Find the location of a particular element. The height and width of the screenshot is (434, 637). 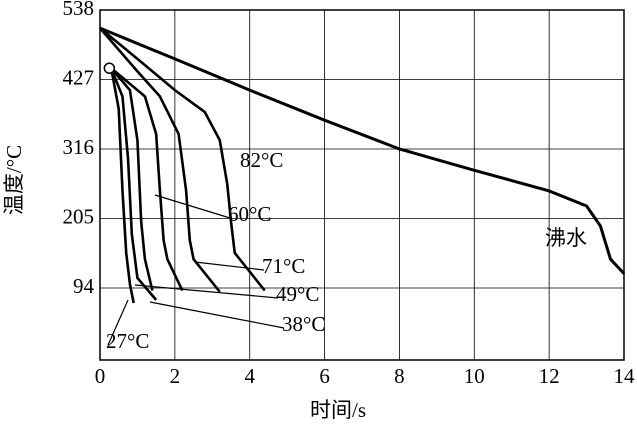

x-tick-label: 0 is located at coordinates (100, 376).